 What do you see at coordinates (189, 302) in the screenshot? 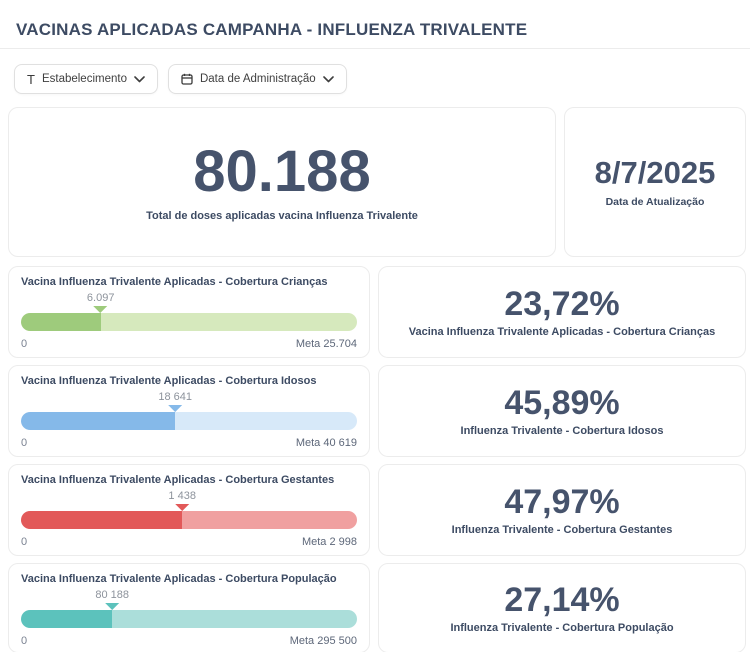
I see `marker-zone: 6.097` at bounding box center [189, 302].